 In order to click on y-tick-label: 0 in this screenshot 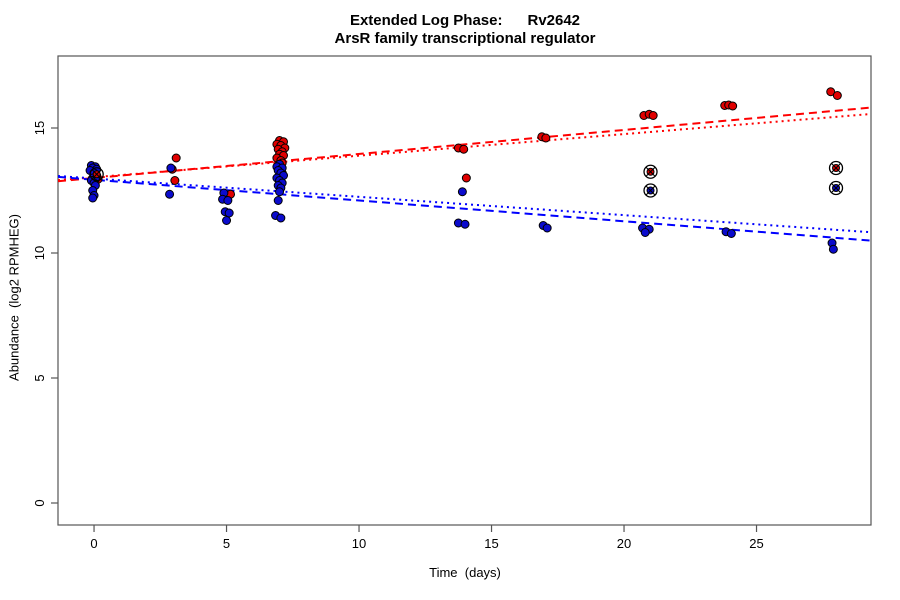, I will do `click(39, 502)`.